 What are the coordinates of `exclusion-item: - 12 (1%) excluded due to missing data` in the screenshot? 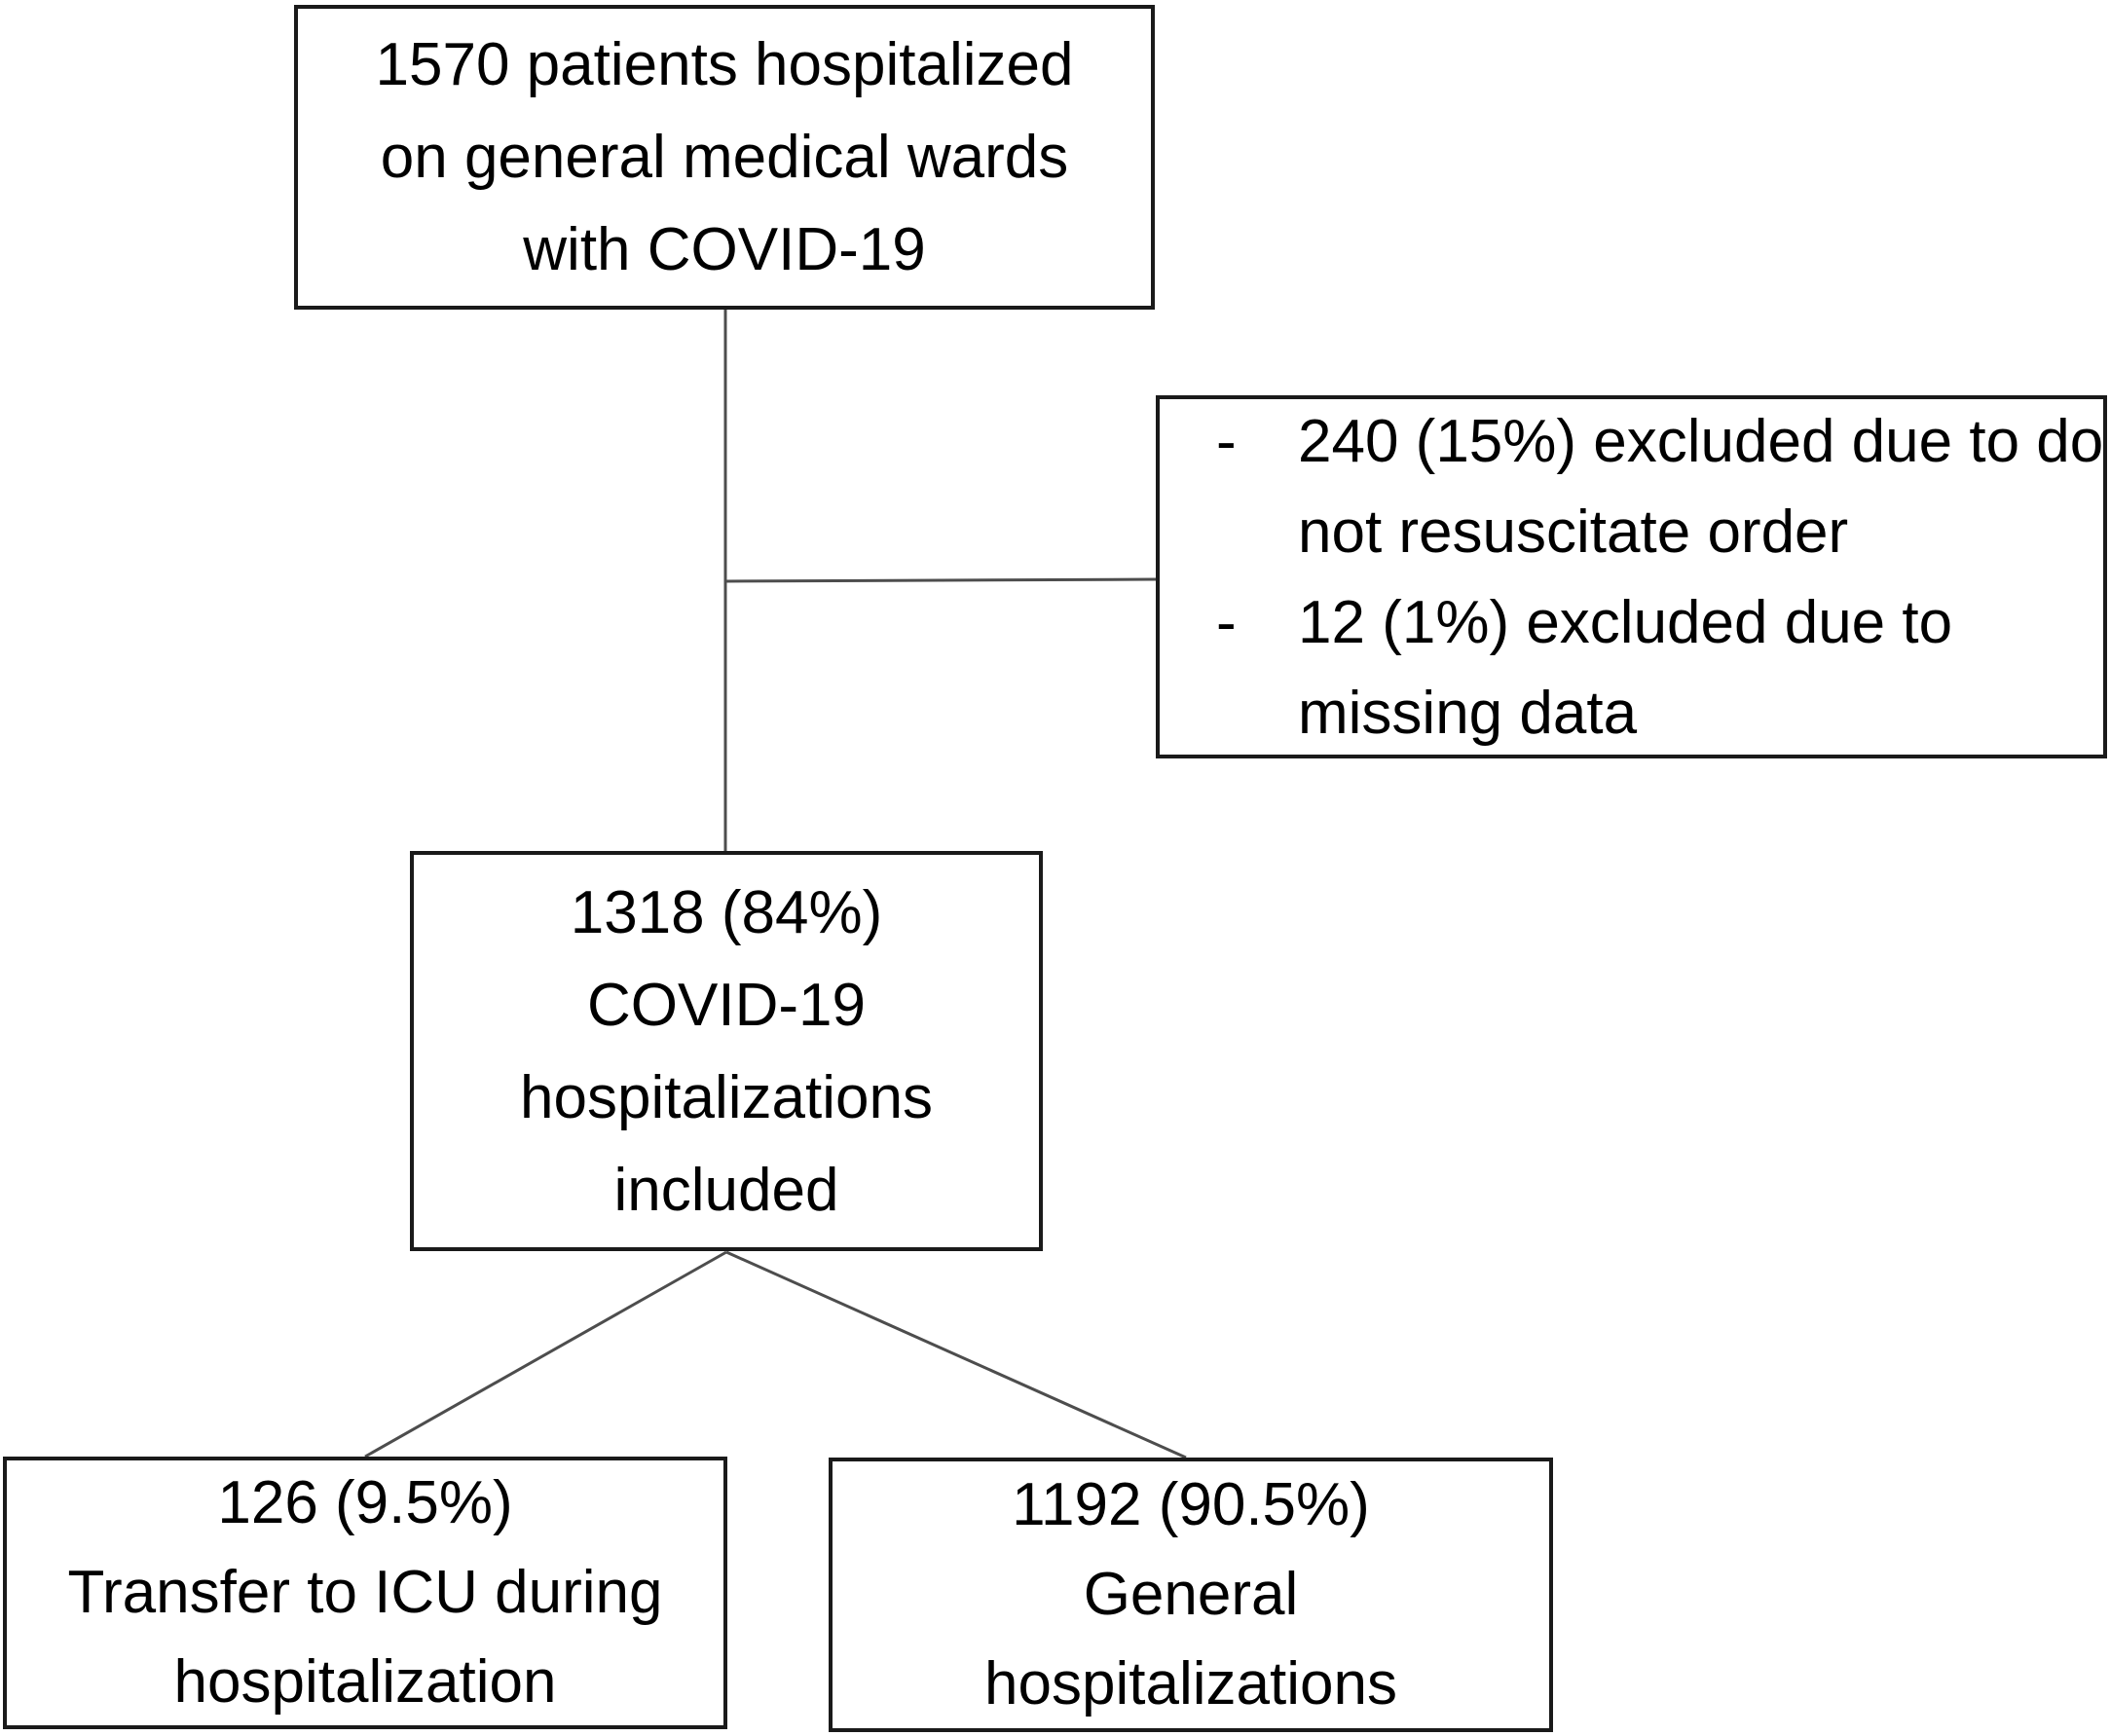 It's located at (1650, 667).